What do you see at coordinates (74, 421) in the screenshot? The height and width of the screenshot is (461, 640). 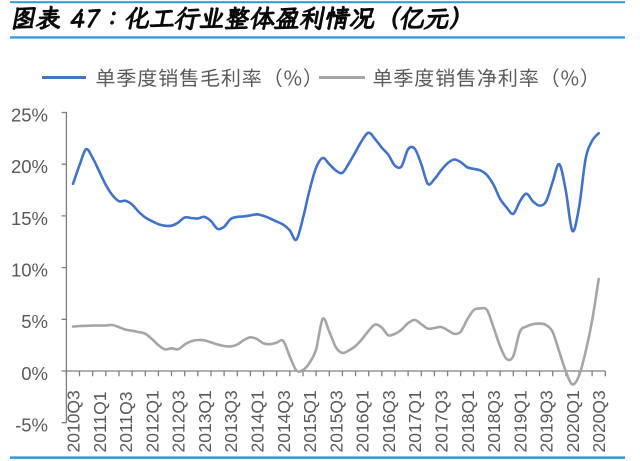 I see `svg-text: 2010Q3` at bounding box center [74, 421].